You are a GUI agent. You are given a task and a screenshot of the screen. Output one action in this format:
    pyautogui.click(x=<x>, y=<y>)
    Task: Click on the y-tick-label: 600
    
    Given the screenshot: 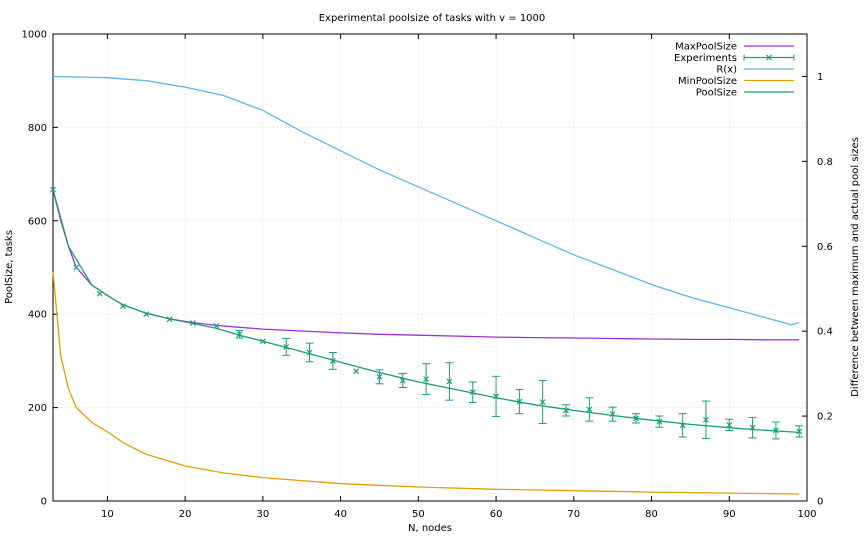 What is the action you would take?
    pyautogui.click(x=37, y=221)
    